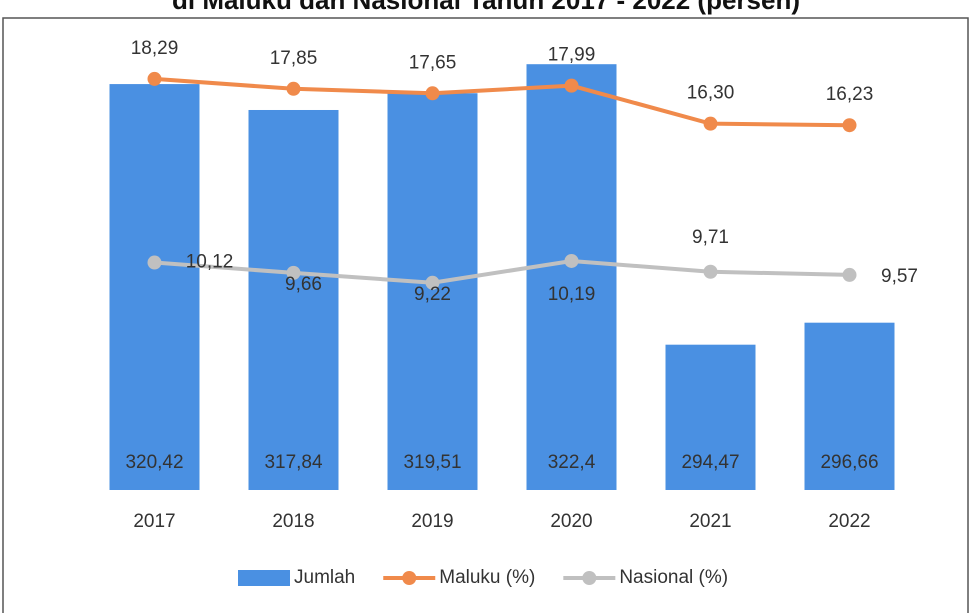  What do you see at coordinates (572, 462) in the screenshot?
I see `bar-value-label: 322,4` at bounding box center [572, 462].